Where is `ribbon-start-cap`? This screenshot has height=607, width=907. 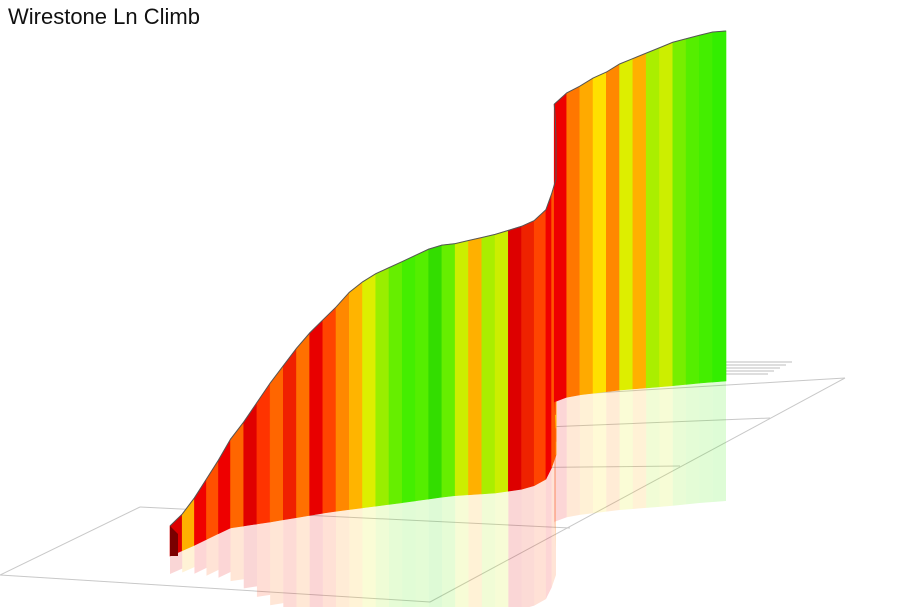 ribbon-start-cap is located at coordinates (174, 541).